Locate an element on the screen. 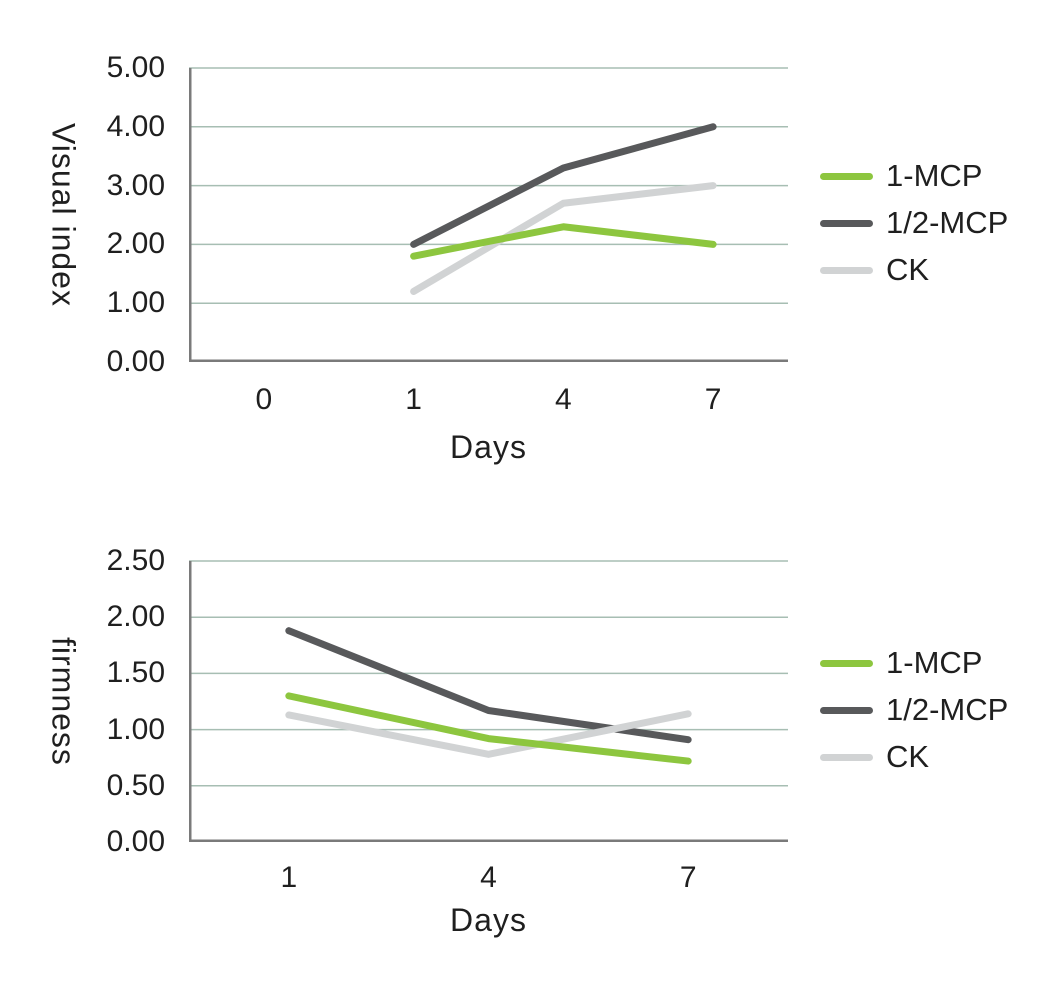 The image size is (1041, 984). x-tick-label: 0 is located at coordinates (264, 399).